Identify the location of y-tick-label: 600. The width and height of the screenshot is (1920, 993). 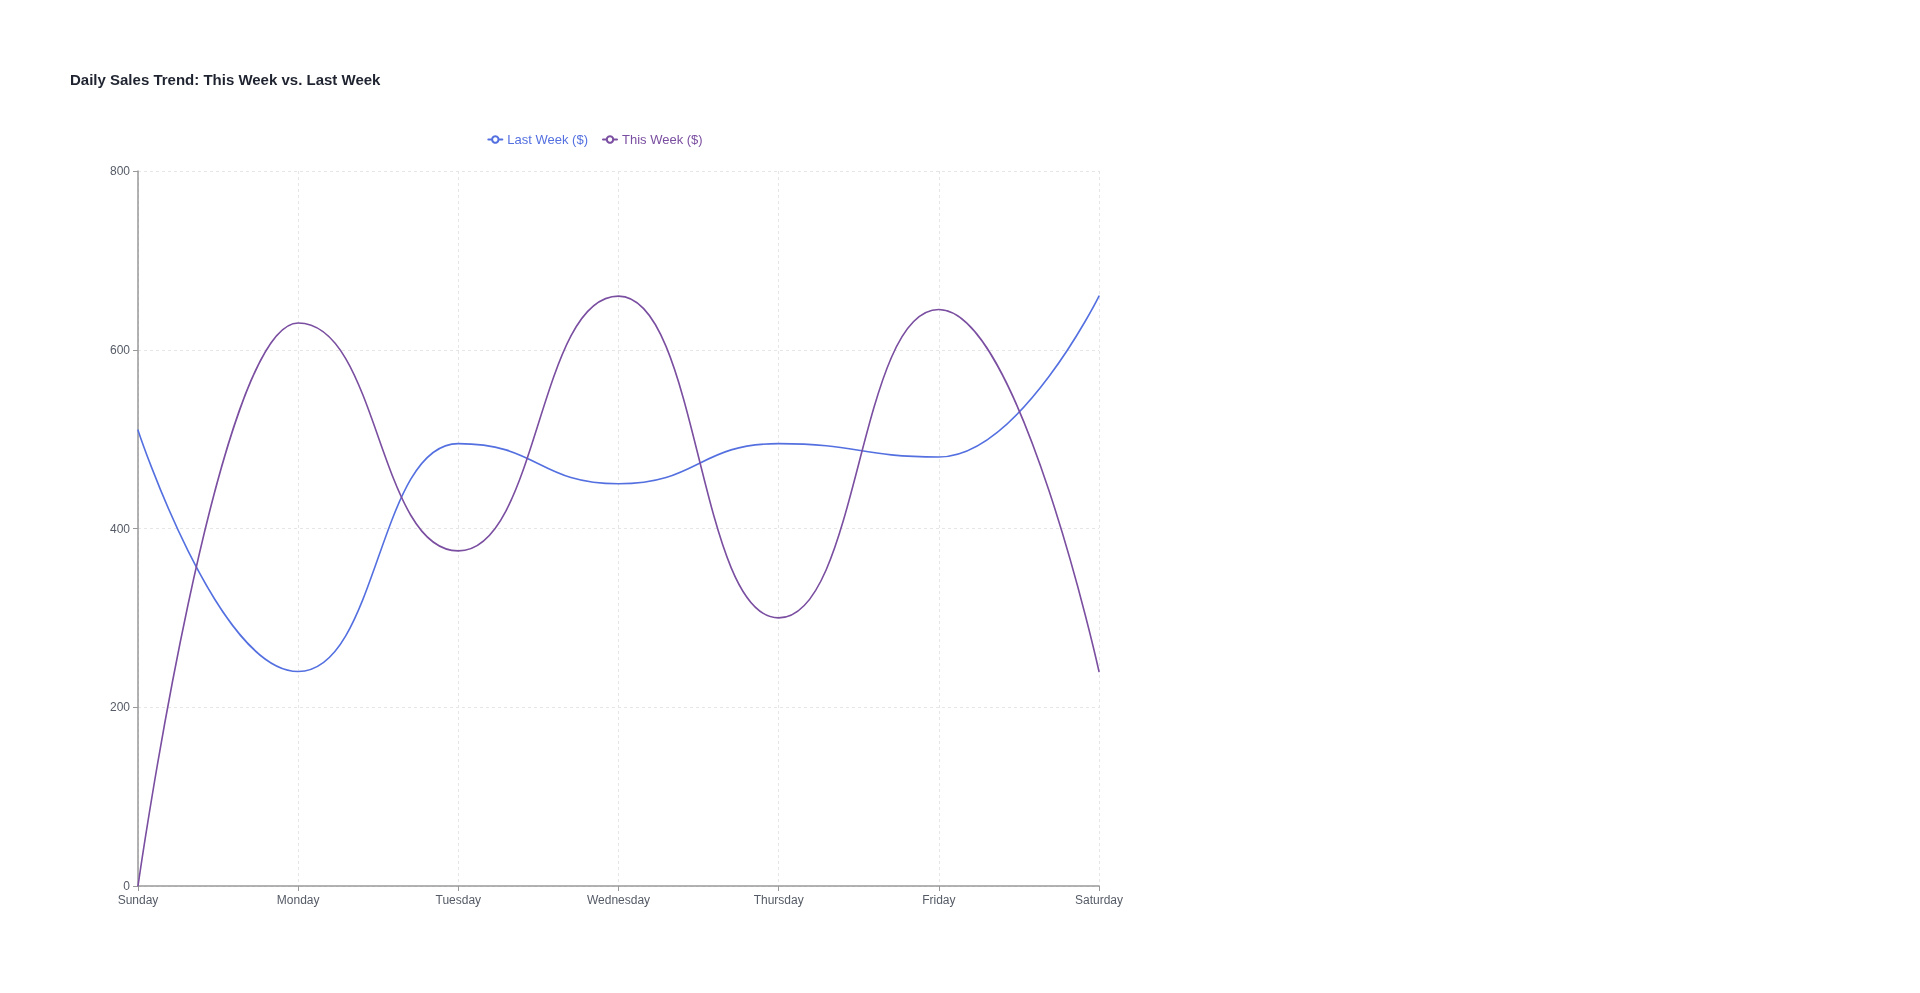
(120, 349).